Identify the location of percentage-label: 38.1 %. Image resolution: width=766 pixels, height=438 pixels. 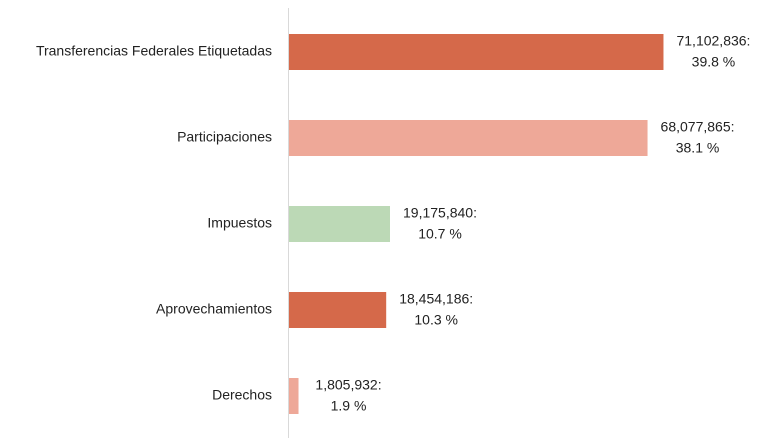
(698, 148).